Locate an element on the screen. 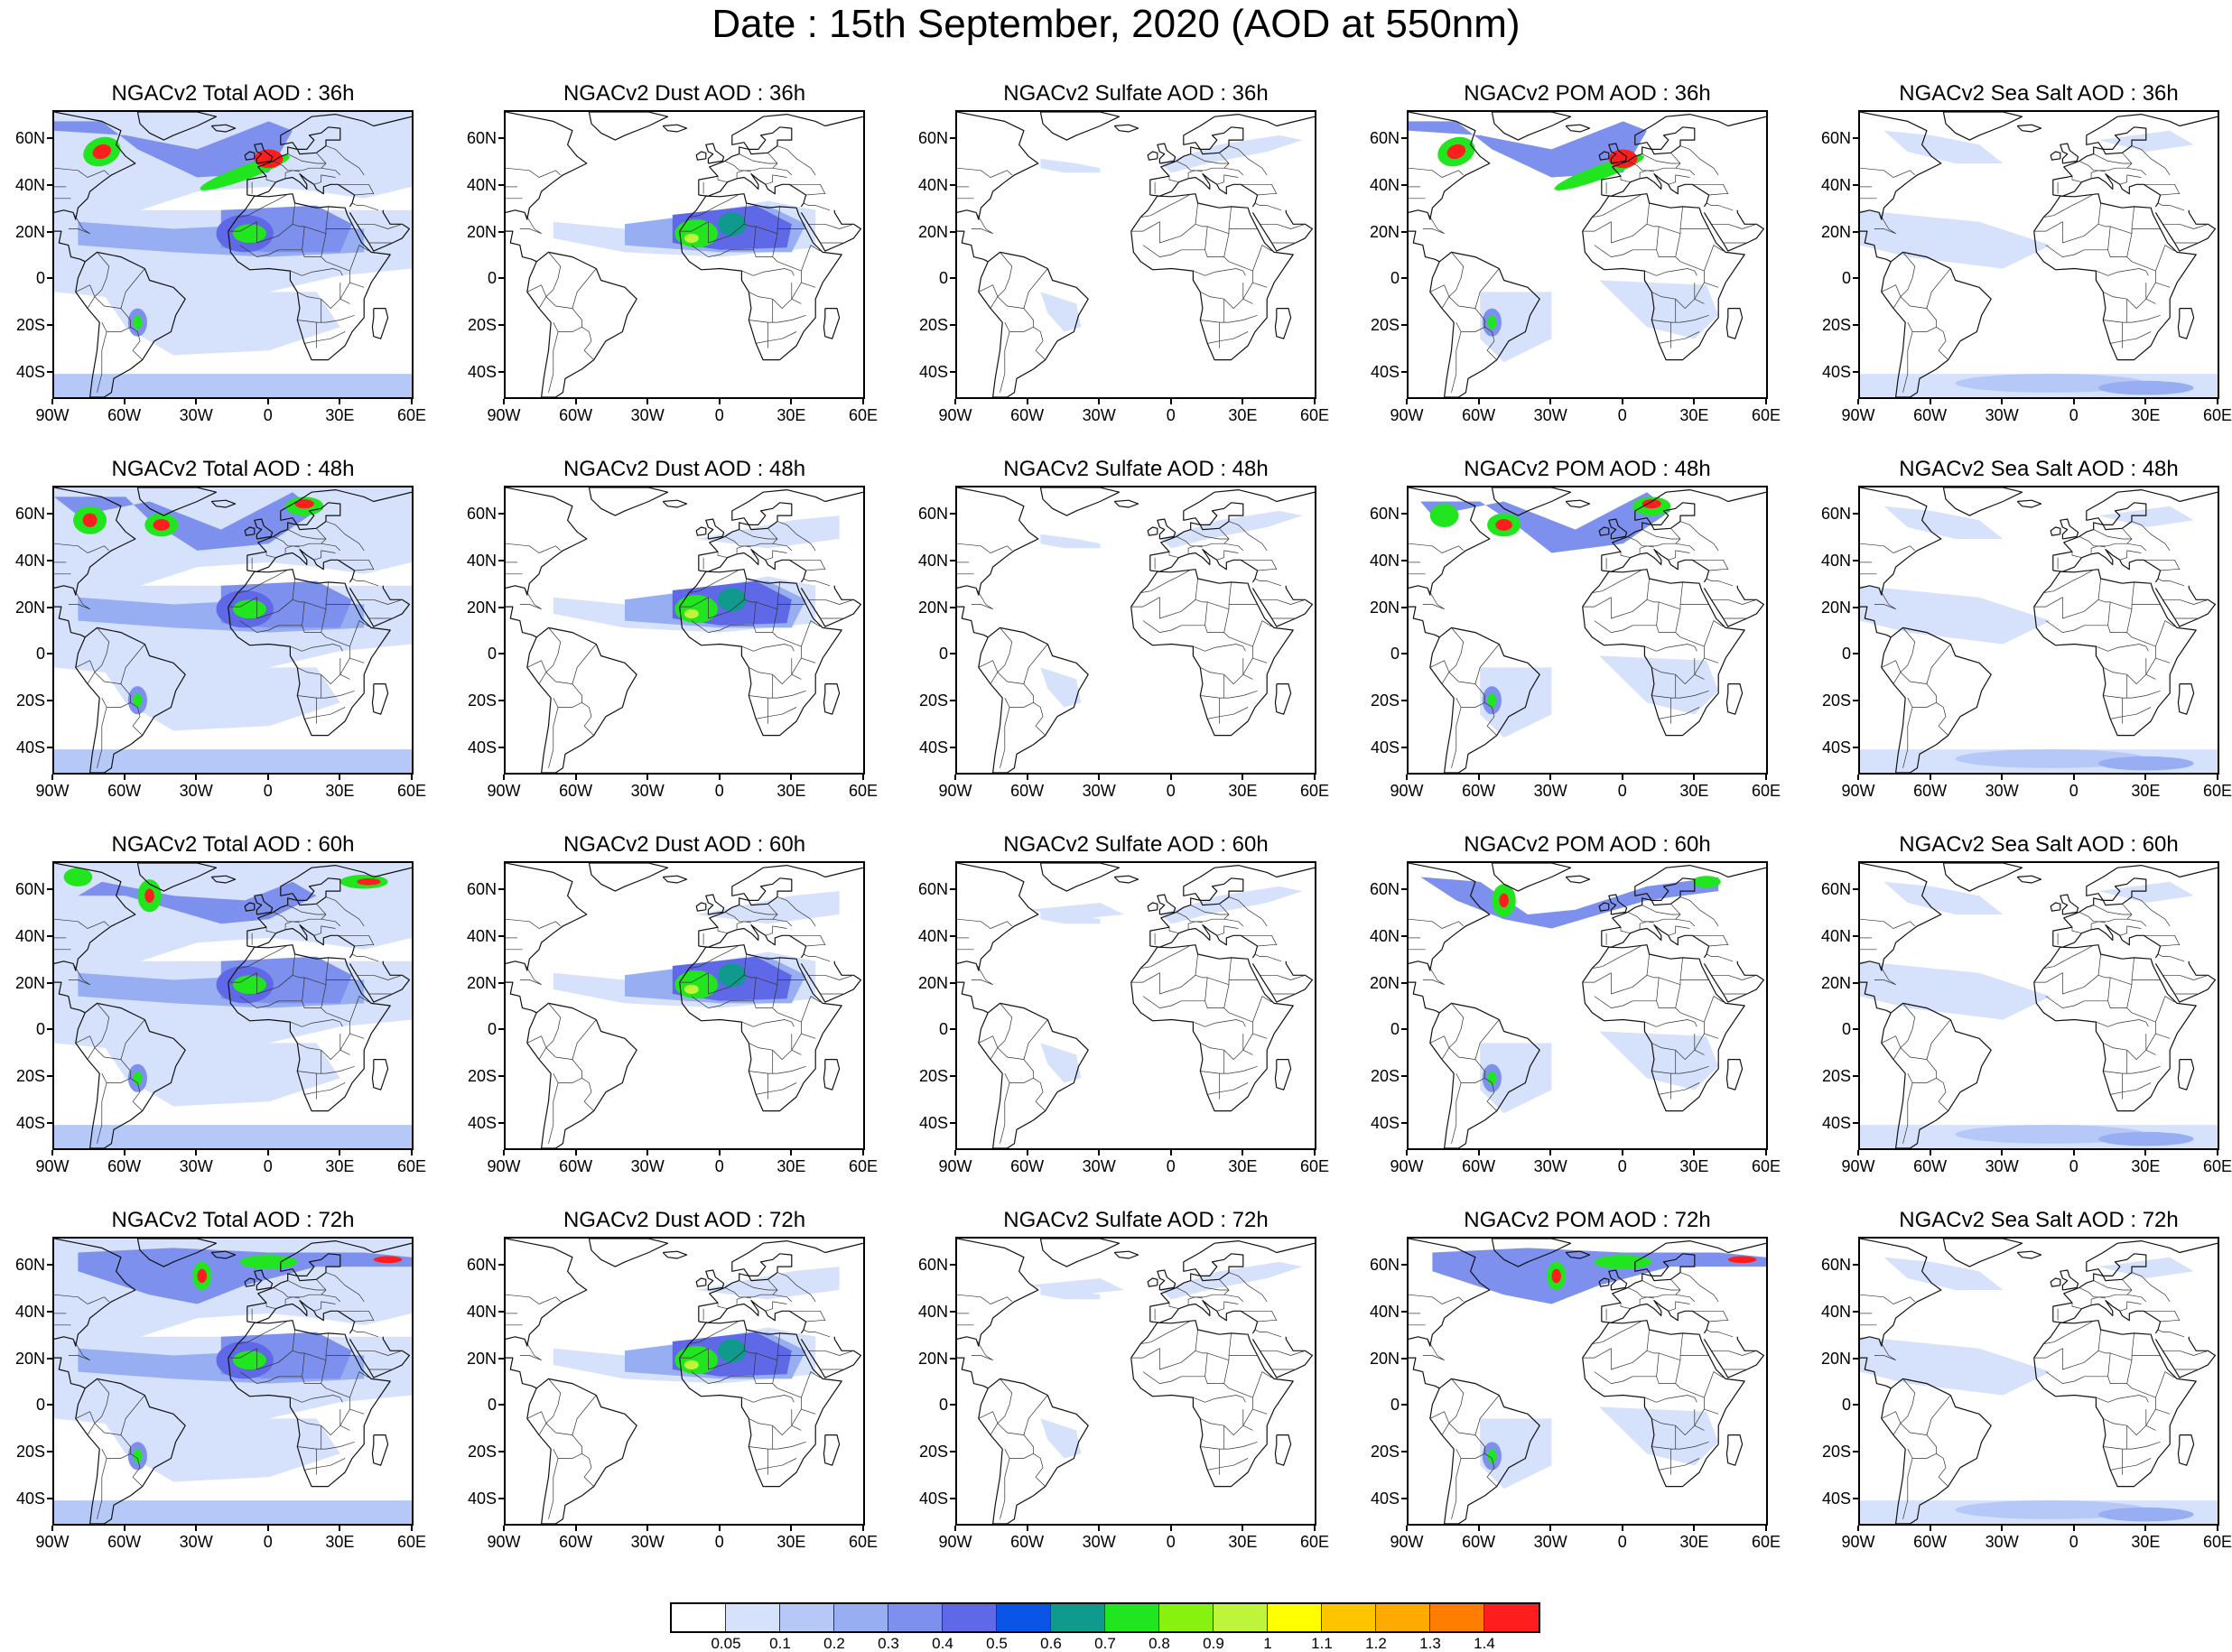  colorbar-label: 0.5 is located at coordinates (997, 1643).